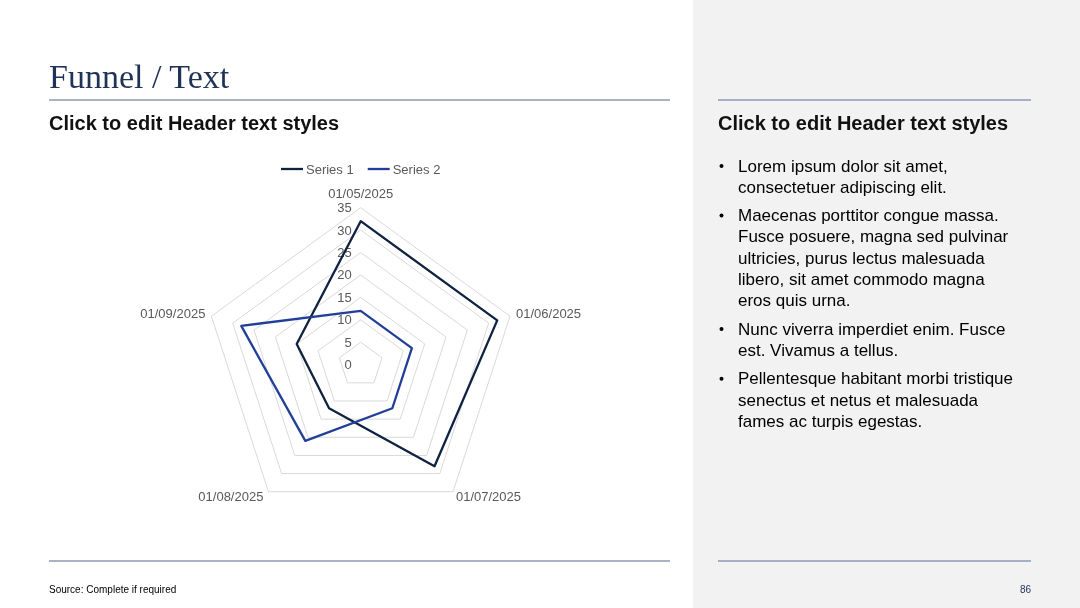  I want to click on text: Nunc viverra imperdiet enim. Fusce est. Vivamus a tellus., so click(872, 339).